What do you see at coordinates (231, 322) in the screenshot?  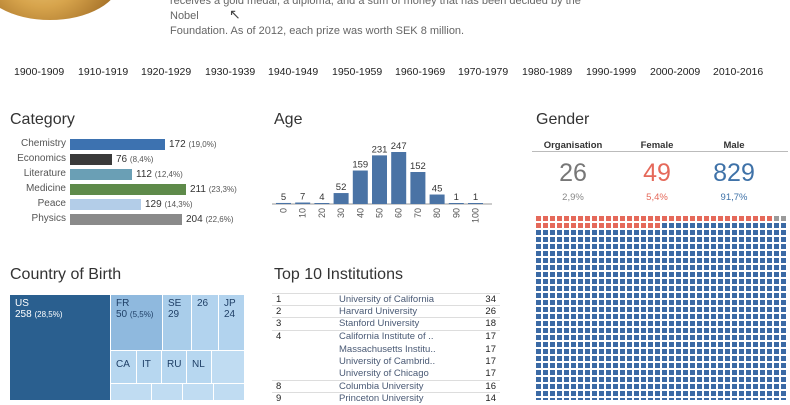 I see `country-cell-jp: JP 24` at bounding box center [231, 322].